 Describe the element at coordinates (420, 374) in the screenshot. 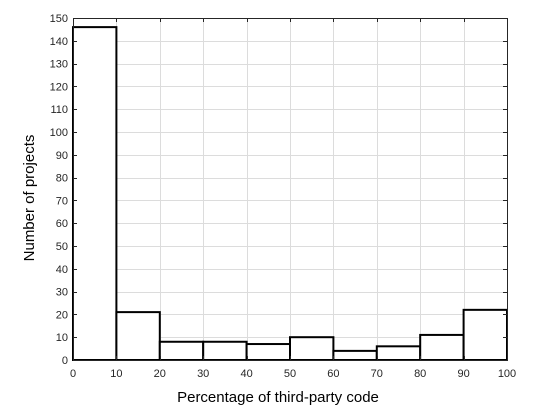

I see `x-tick-label: 80` at that location.